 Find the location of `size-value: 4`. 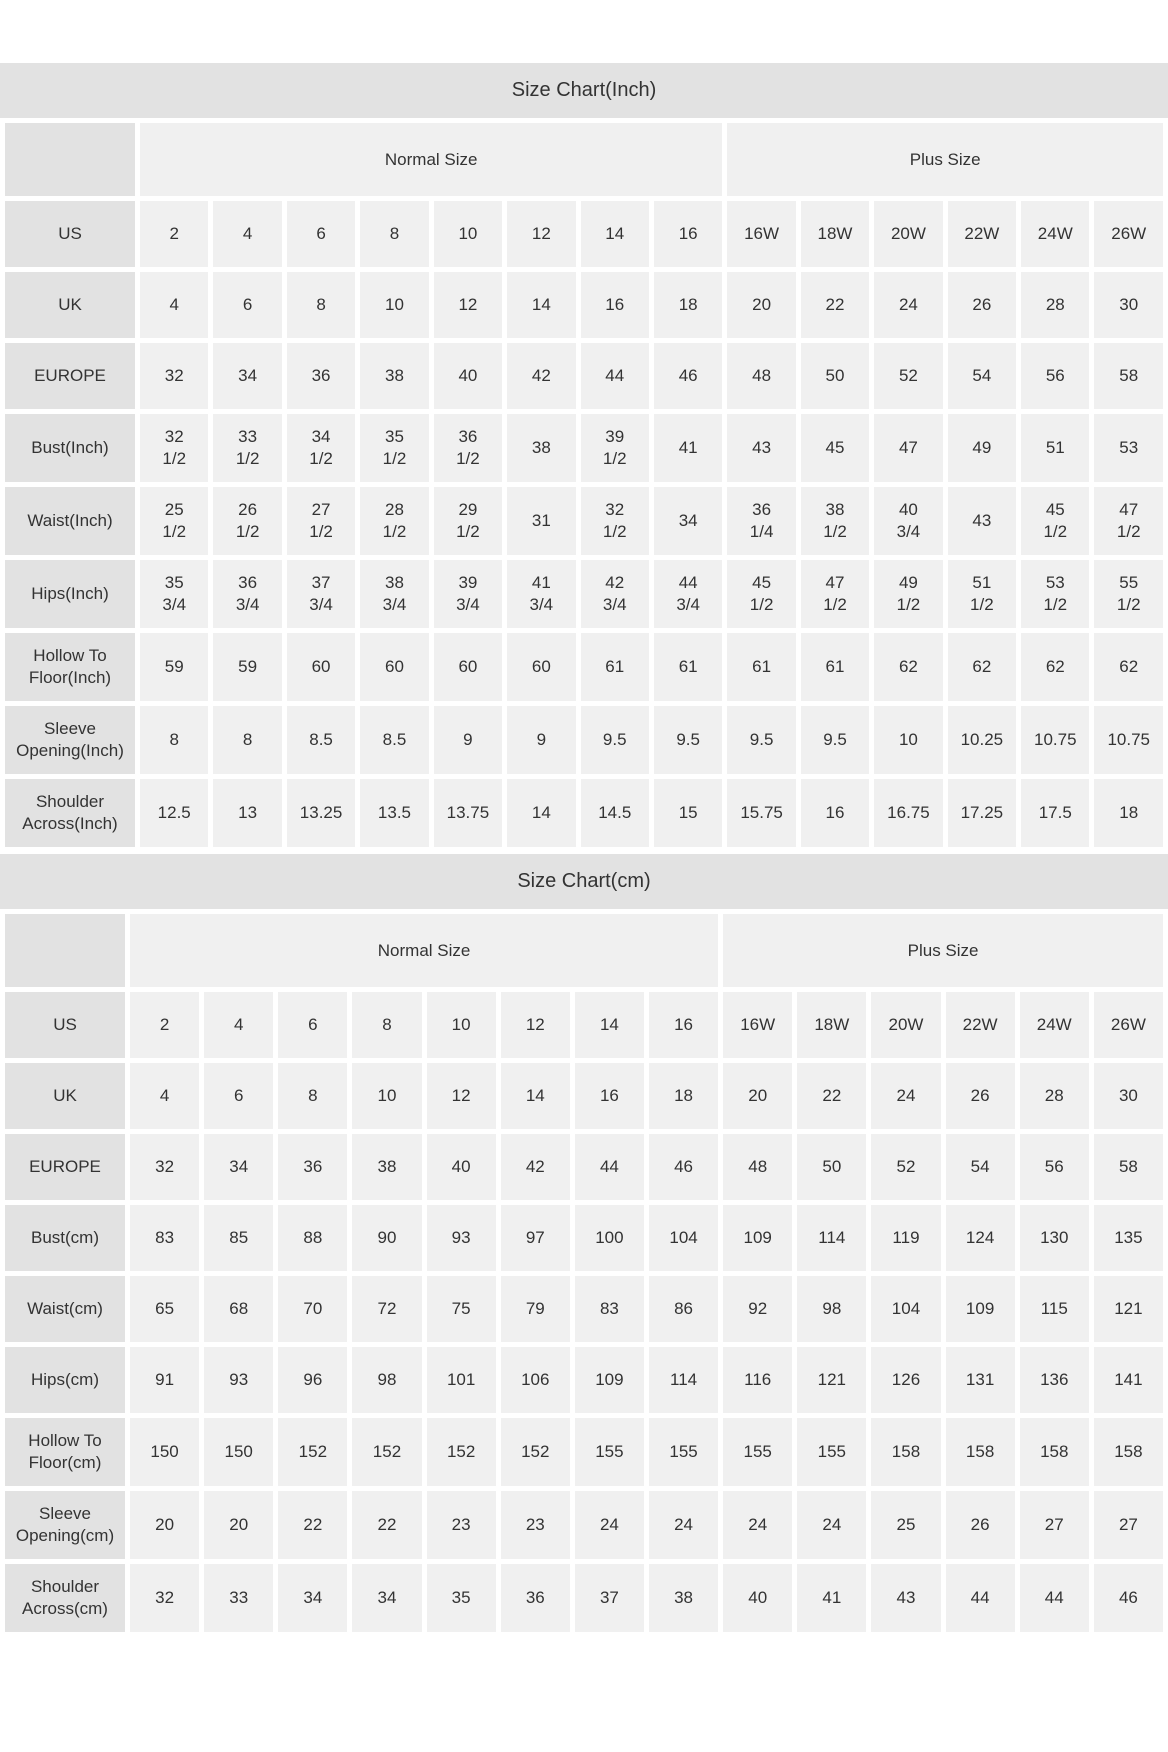

size-value: 4 is located at coordinates (247, 234).